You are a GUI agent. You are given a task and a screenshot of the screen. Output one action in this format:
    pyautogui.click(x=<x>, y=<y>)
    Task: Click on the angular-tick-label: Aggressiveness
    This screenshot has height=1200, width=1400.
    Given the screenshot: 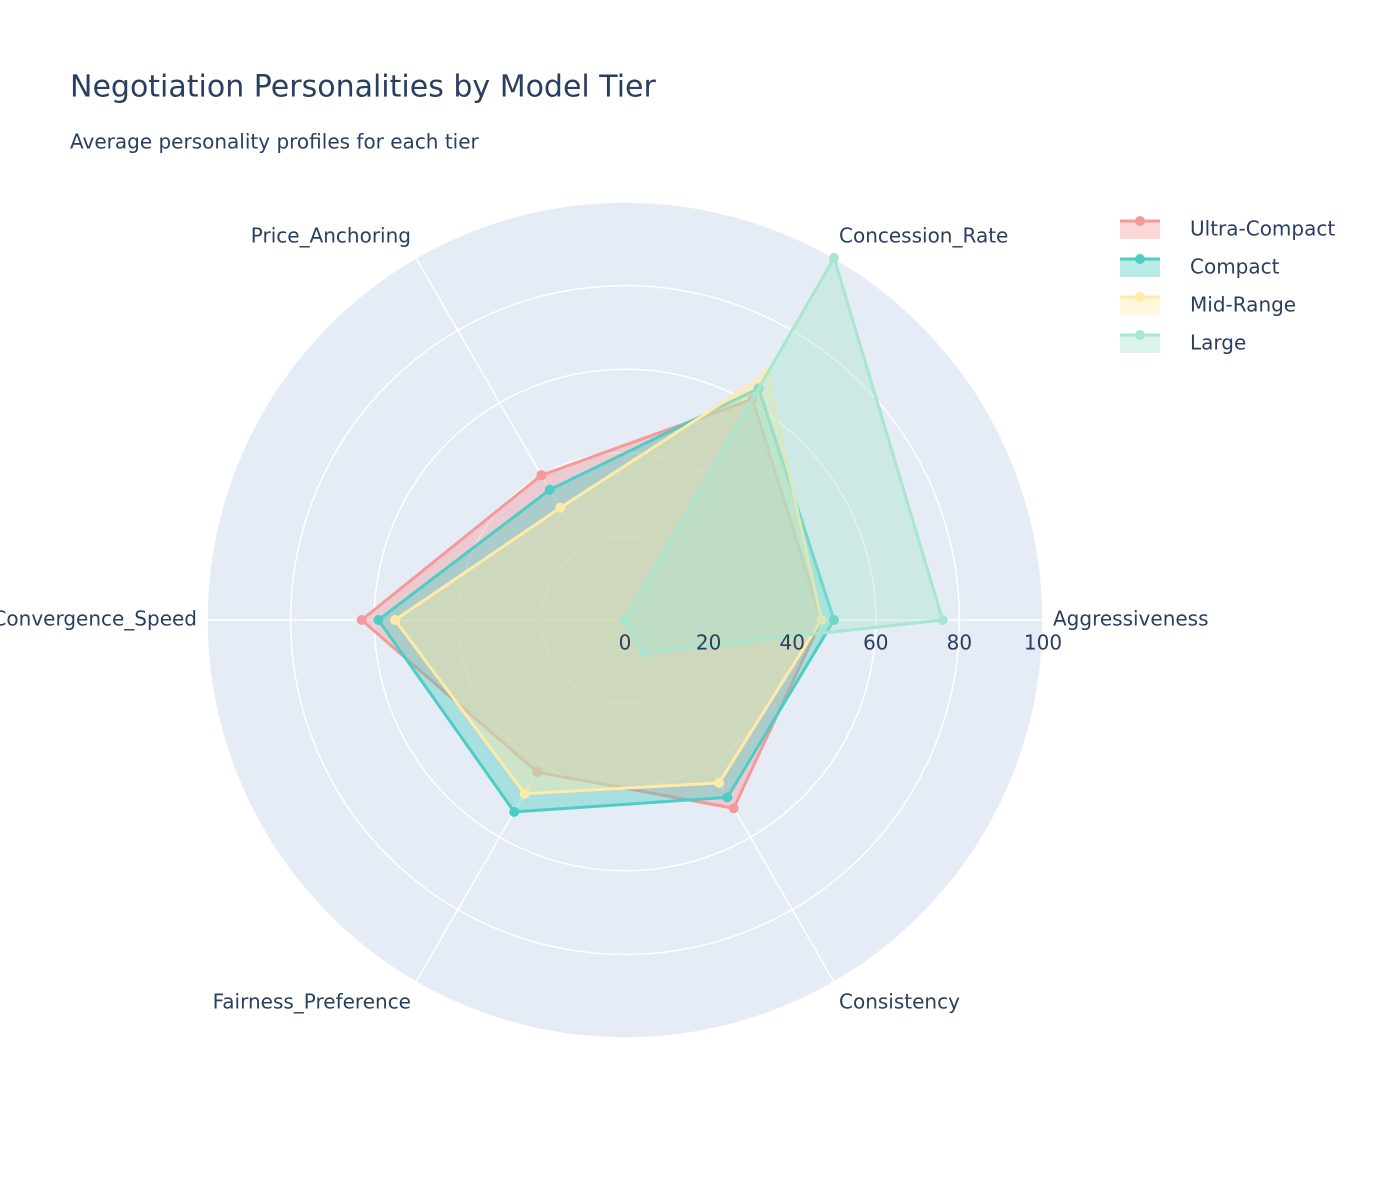 What is the action you would take?
    pyautogui.click(x=1131, y=619)
    